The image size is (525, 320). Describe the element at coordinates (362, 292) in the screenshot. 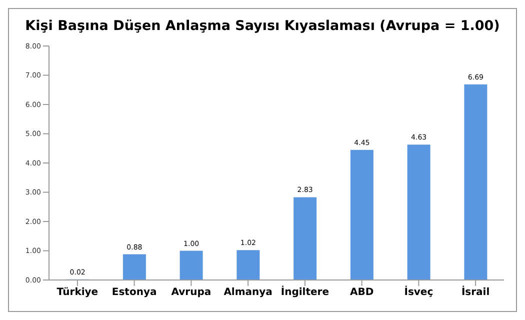

I see `x-tick-label: ABD` at that location.